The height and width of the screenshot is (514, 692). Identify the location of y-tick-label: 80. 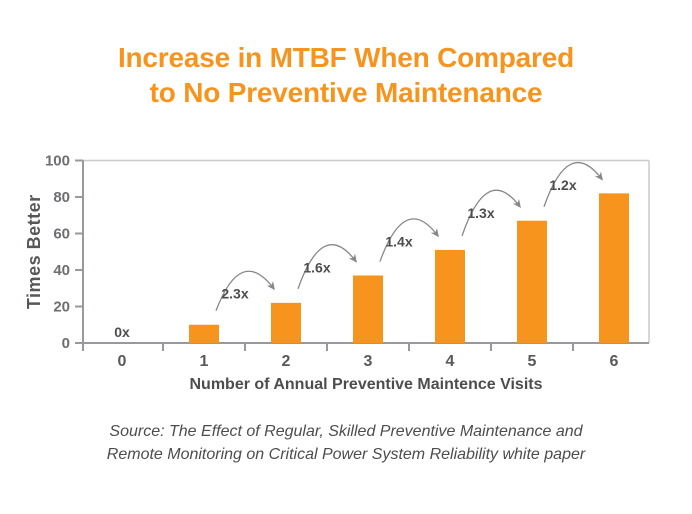
(61, 197).